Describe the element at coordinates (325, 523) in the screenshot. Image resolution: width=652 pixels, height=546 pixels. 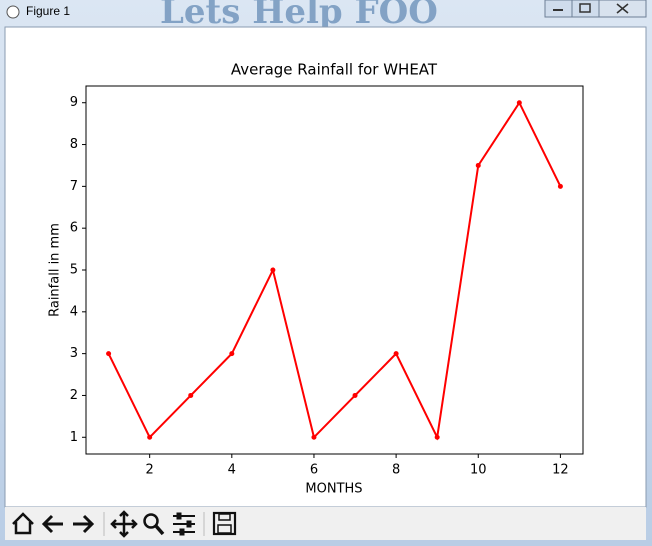
I see `toolbar` at that location.